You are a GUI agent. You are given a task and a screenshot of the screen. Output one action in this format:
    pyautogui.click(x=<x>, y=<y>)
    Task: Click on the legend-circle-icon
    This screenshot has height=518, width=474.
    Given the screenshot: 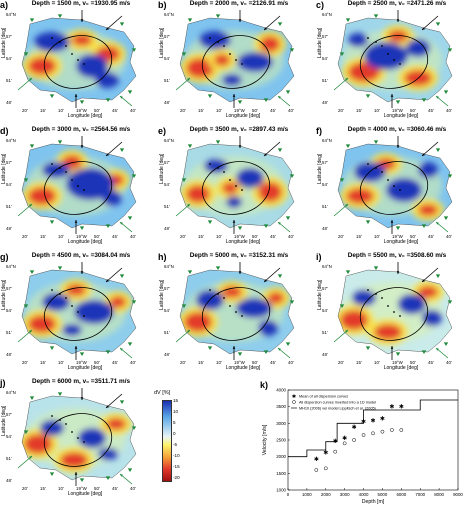 What is the action you would take?
    pyautogui.click(x=294, y=402)
    